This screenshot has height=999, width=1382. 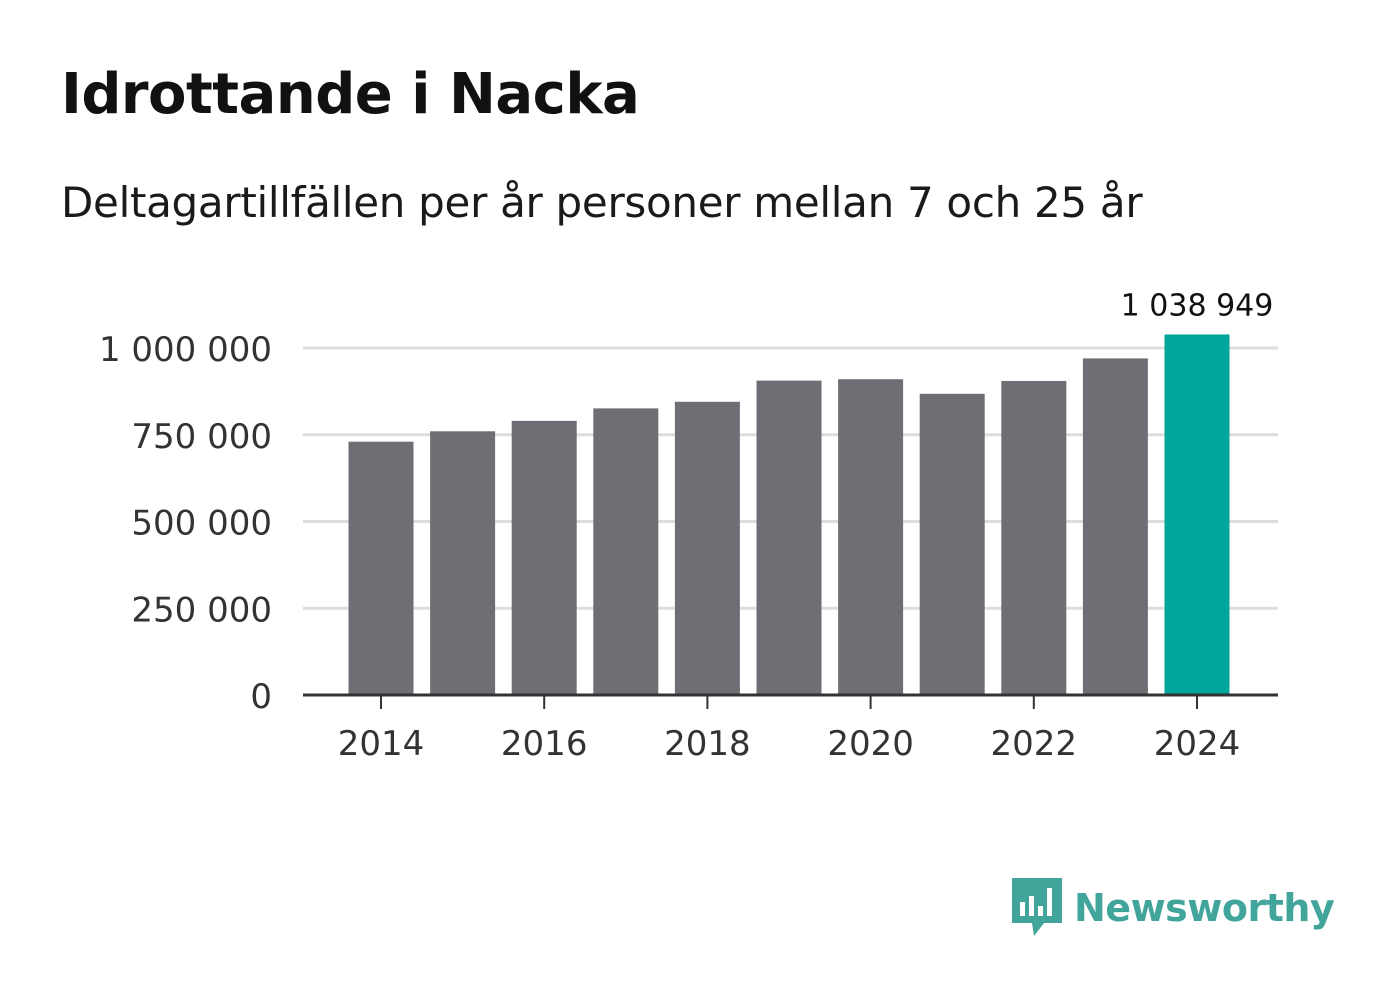 I want to click on y-axis-labels: 0 250 000 500 000 750 000 1 000 000, so click(x=185, y=523).